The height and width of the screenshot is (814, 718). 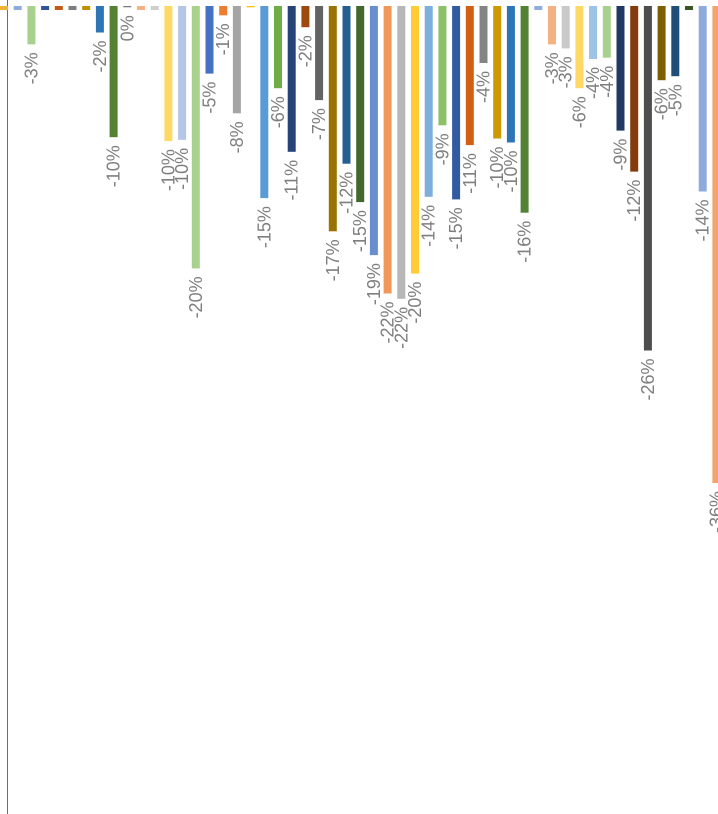 What do you see at coordinates (319, 124) in the screenshot?
I see `data-label: -7%` at bounding box center [319, 124].